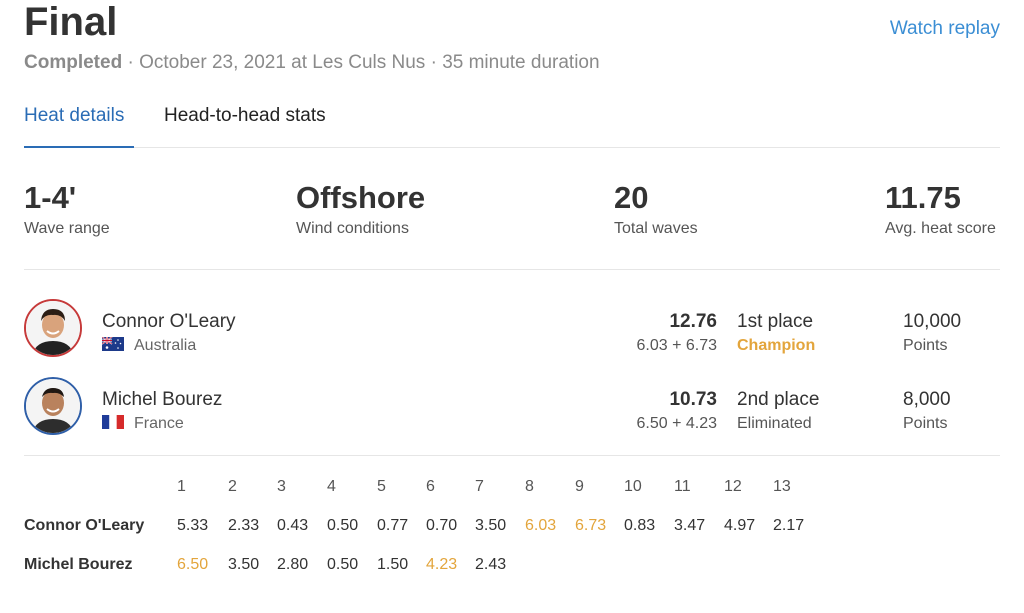  What do you see at coordinates (361, 197) in the screenshot?
I see `stat-value: Offshore` at bounding box center [361, 197].